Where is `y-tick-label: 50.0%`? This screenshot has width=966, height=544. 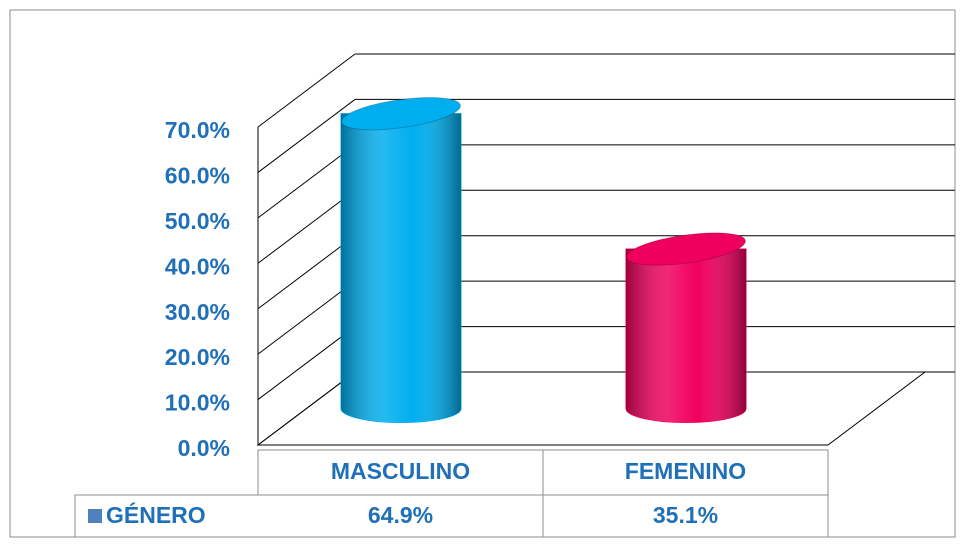
y-tick-label: 50.0% is located at coordinates (197, 221).